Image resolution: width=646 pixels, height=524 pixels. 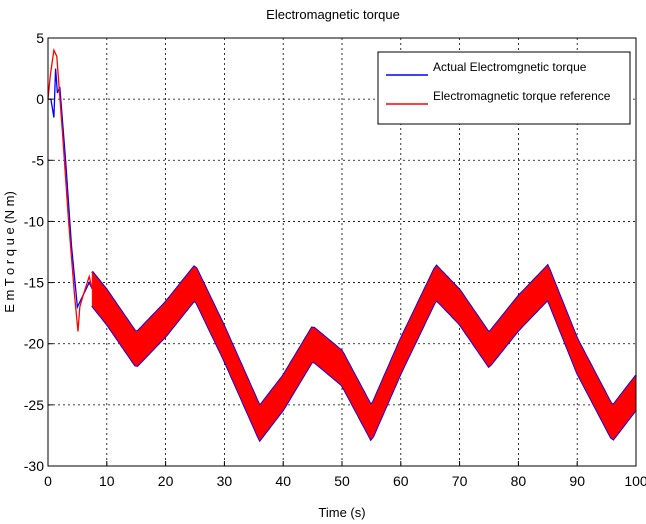 What do you see at coordinates (34, 283) in the screenshot?
I see `y-tick-label: -15` at bounding box center [34, 283].